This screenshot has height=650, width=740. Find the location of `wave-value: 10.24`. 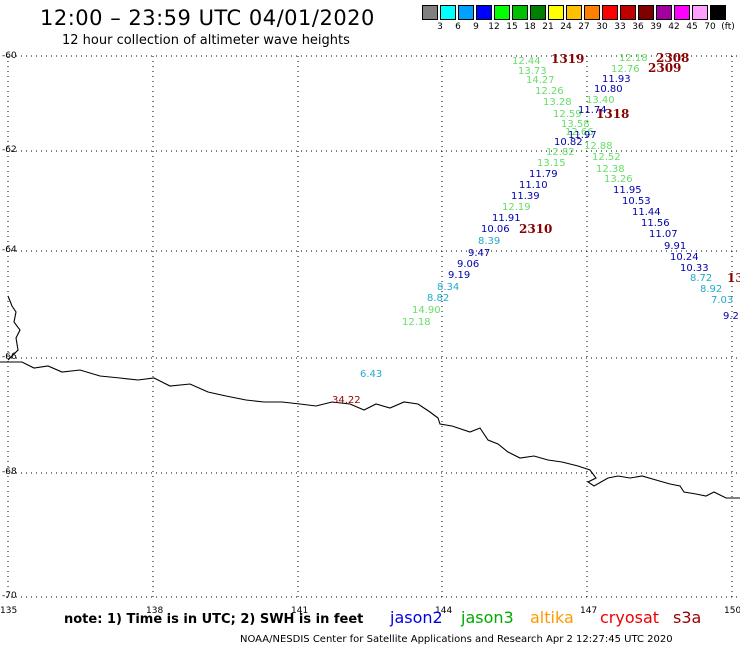

wave-value: 10.24 is located at coordinates (684, 257).